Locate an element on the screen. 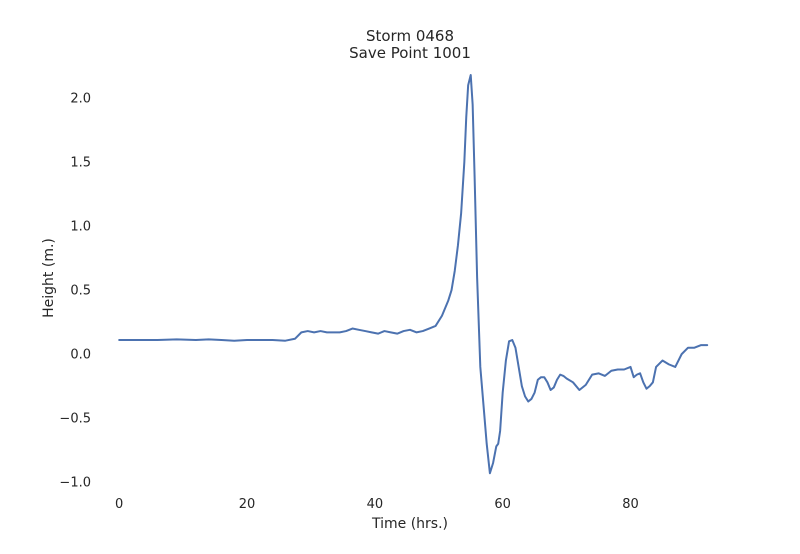 This screenshot has height=554, width=800. y-tick-label: 1.0 is located at coordinates (80, 227).